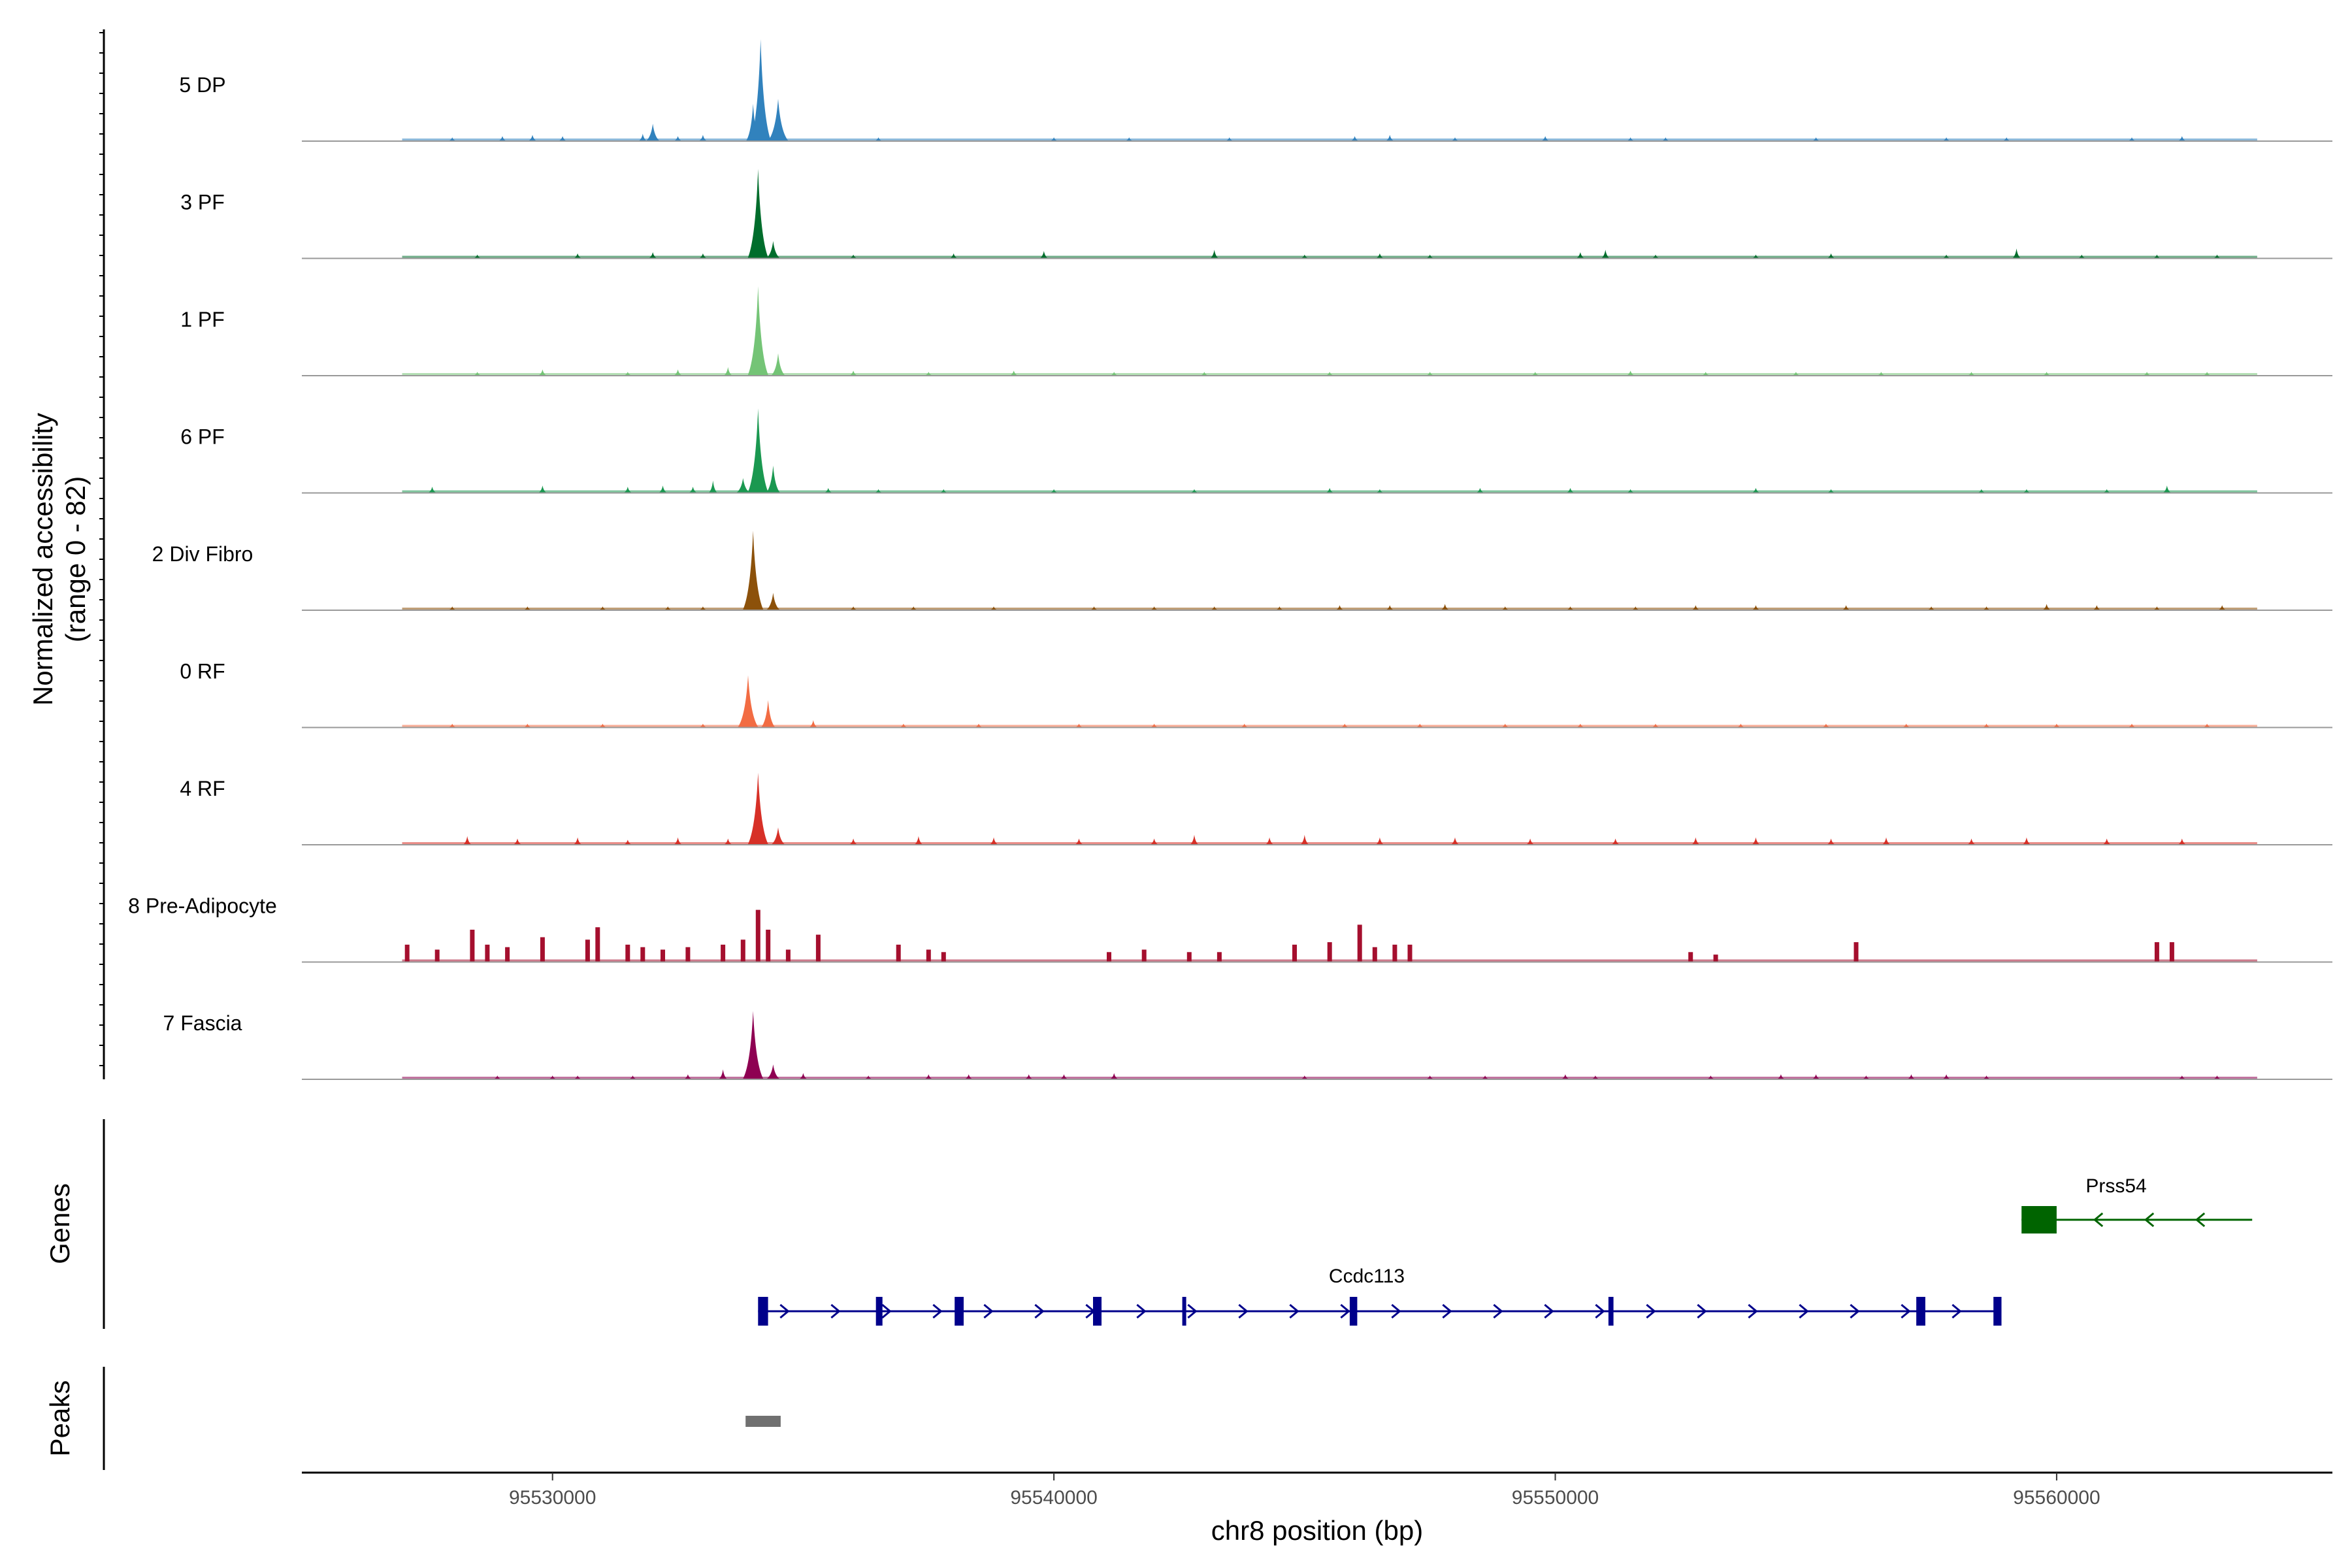  Describe the element at coordinates (59, 1223) in the screenshot. I see `genes-axis-title: Genes` at that location.